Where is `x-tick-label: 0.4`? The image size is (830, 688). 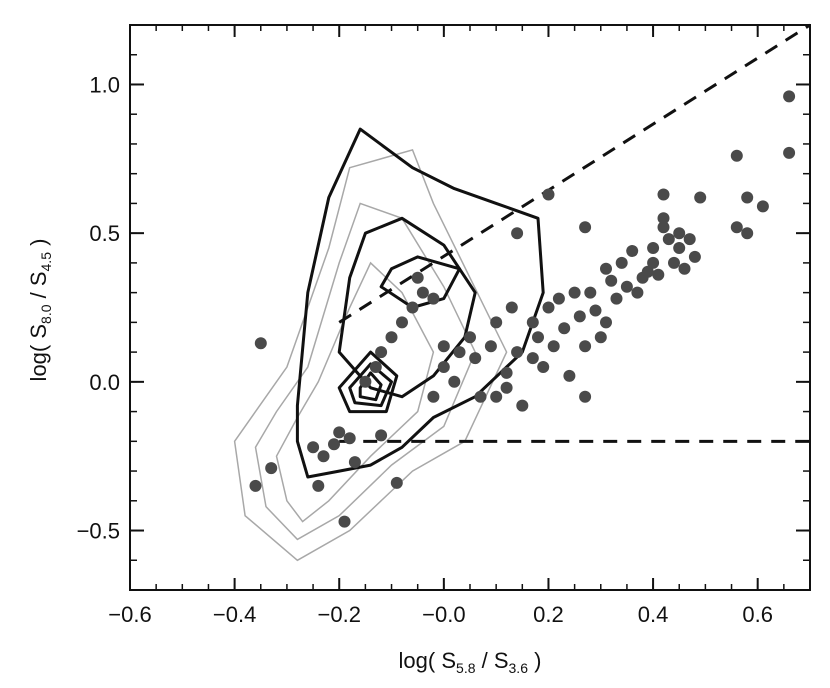
x-tick-label: 0.4 is located at coordinates (653, 614).